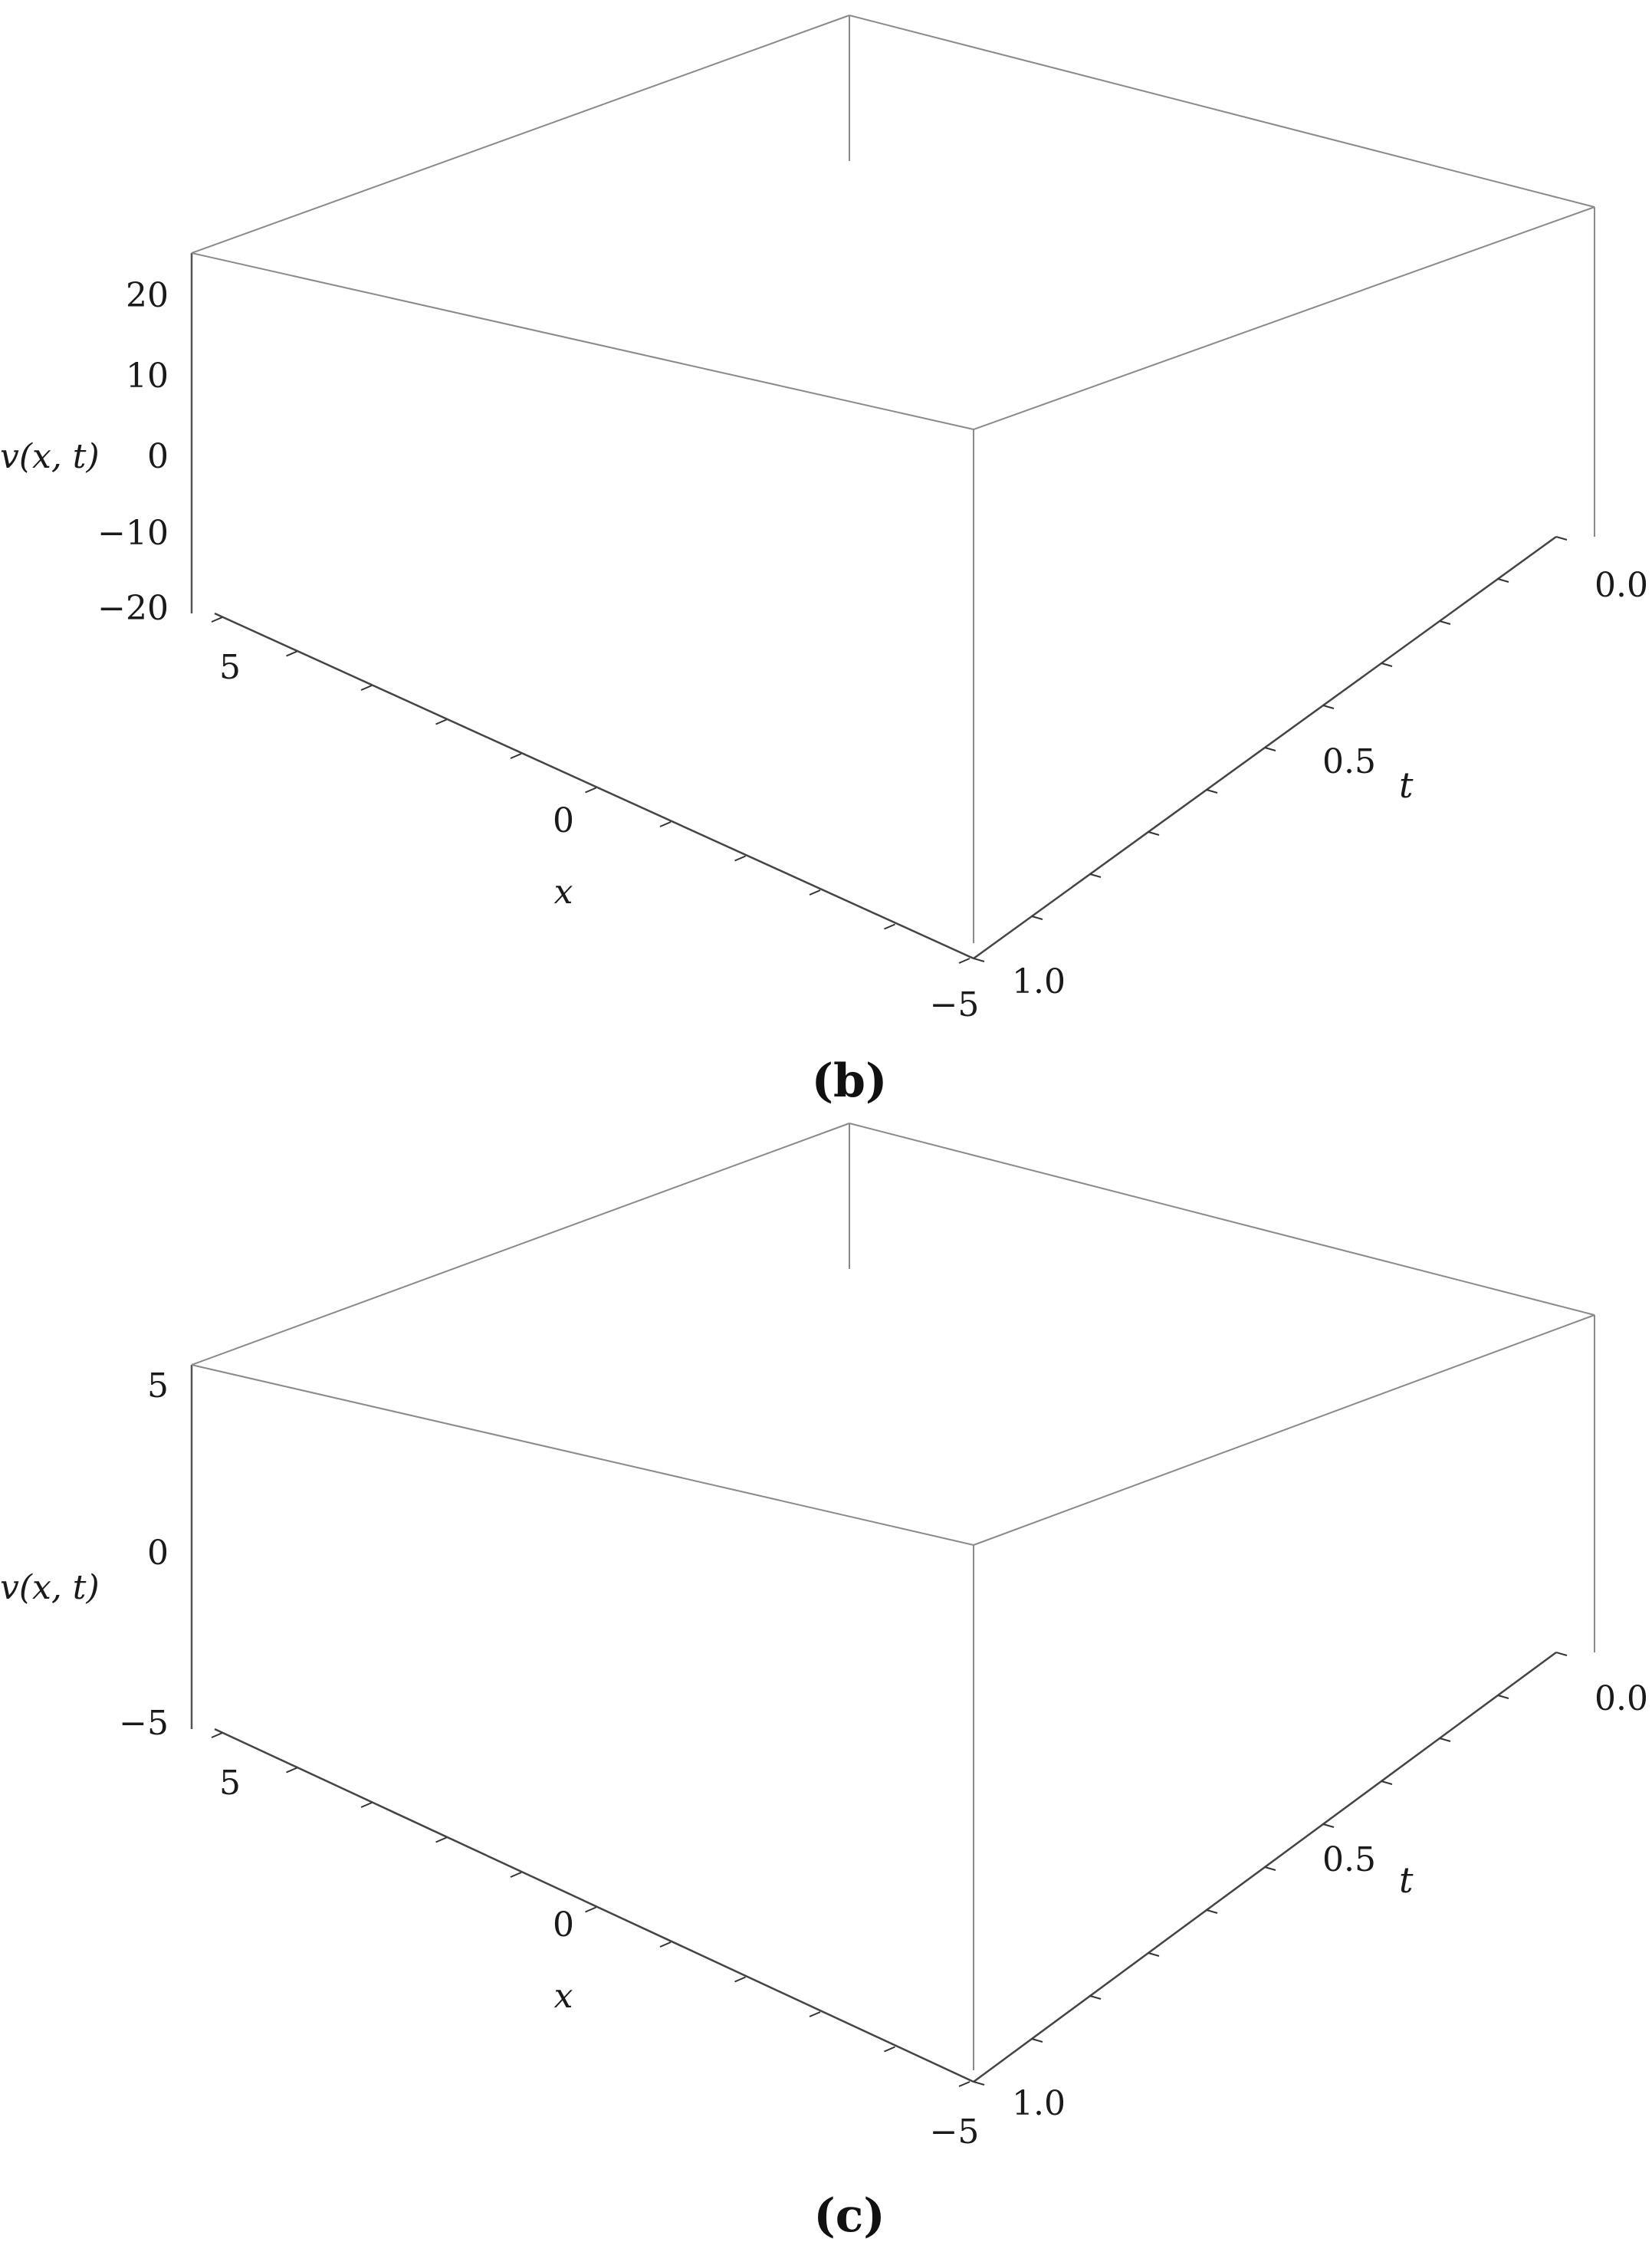 This screenshot has height=2252, width=1652. I want to click on z-tick-4: −20, so click(133, 608).